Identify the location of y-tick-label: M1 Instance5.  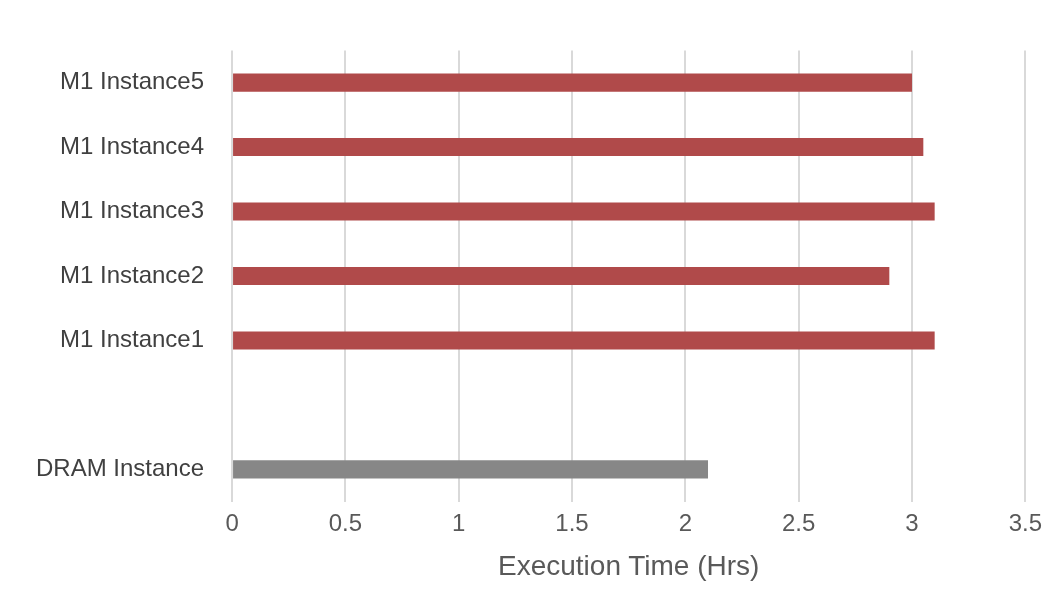
(132, 81).